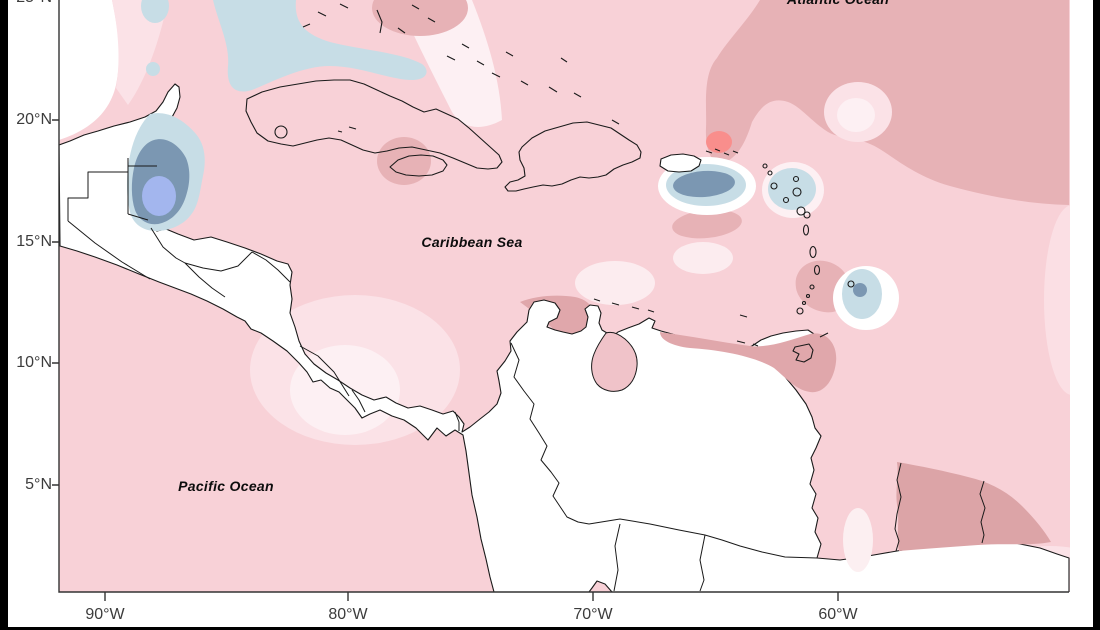 Image resolution: width=1100 pixels, height=630 pixels. What do you see at coordinates (808, 239) in the screenshot?
I see `lesser-antilles-specks` at bounding box center [808, 239].